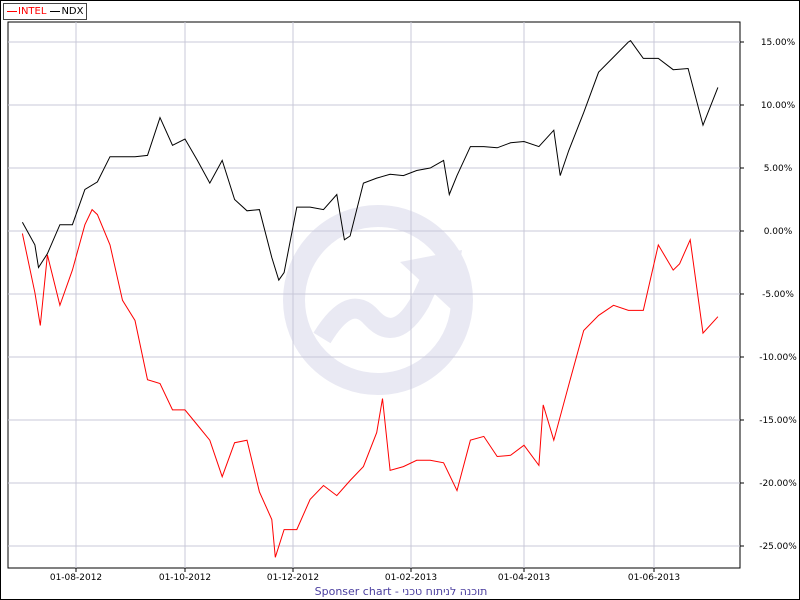 Image resolution: width=800 pixels, height=600 pixels. Describe the element at coordinates (778, 421) in the screenshot. I see `y-tick-label: -15.00%` at that location.